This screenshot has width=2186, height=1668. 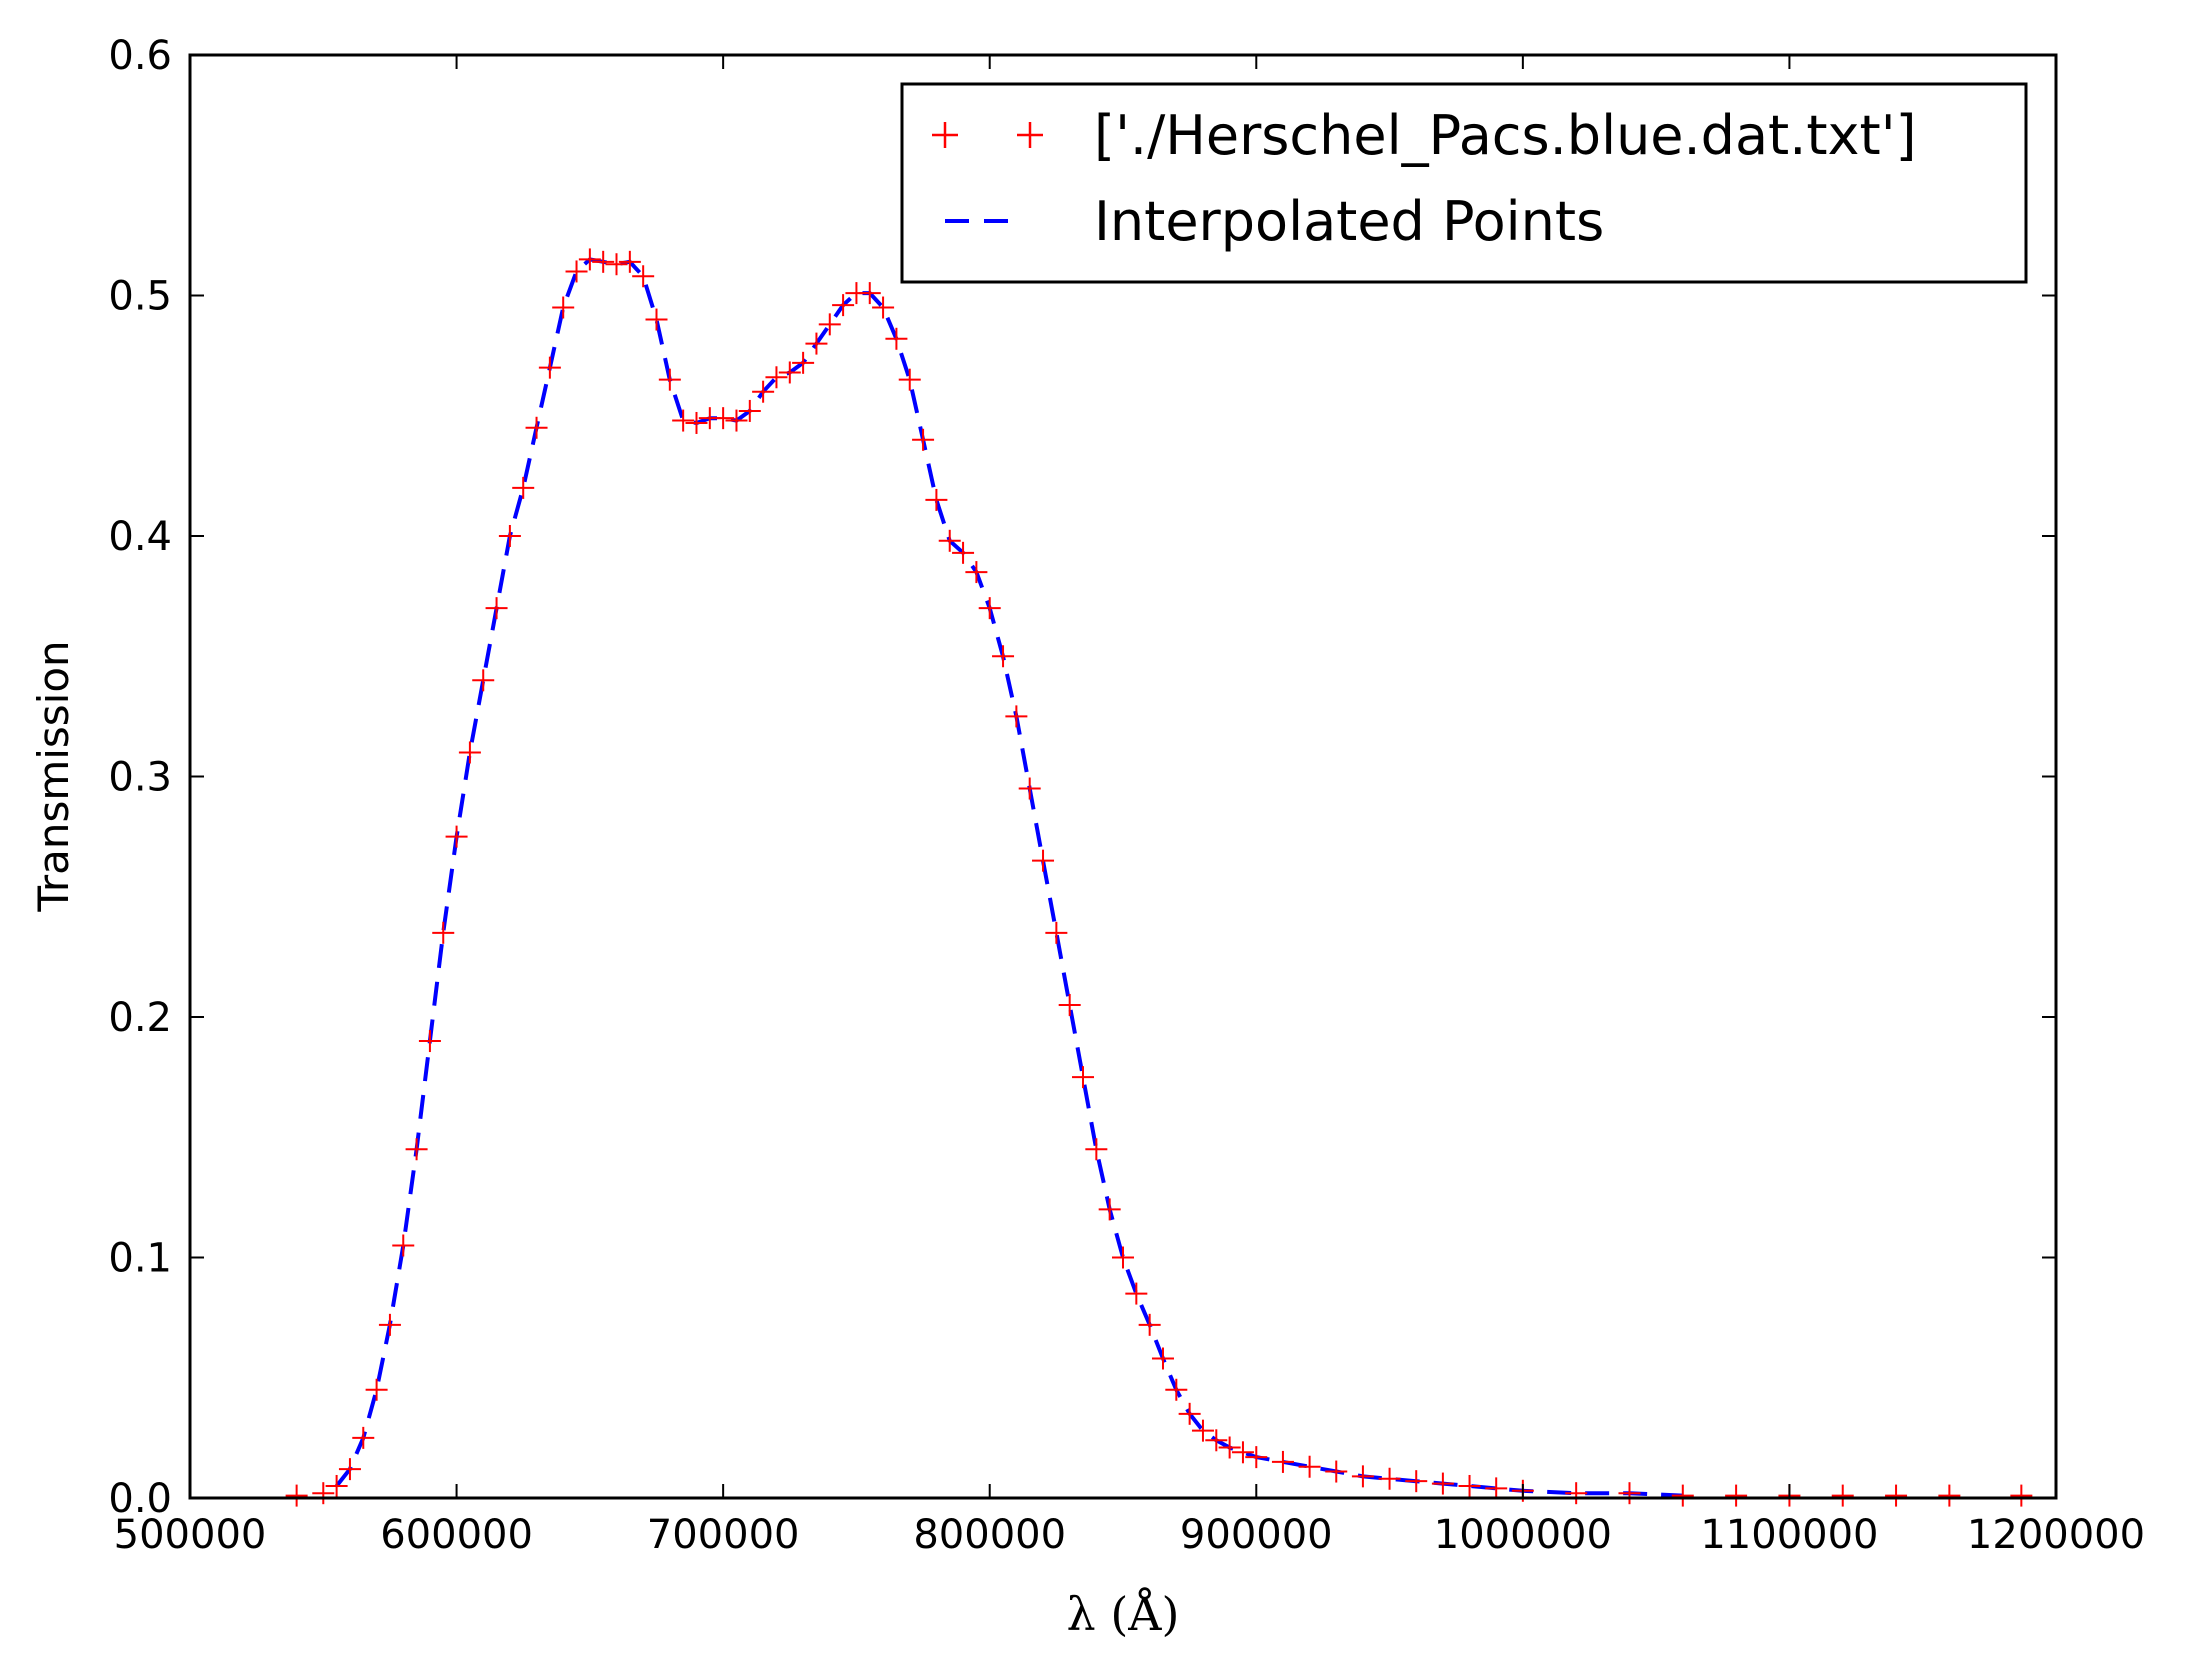 What do you see at coordinates (140, 1018) in the screenshot?
I see `y-tick-label: 0.2` at bounding box center [140, 1018].